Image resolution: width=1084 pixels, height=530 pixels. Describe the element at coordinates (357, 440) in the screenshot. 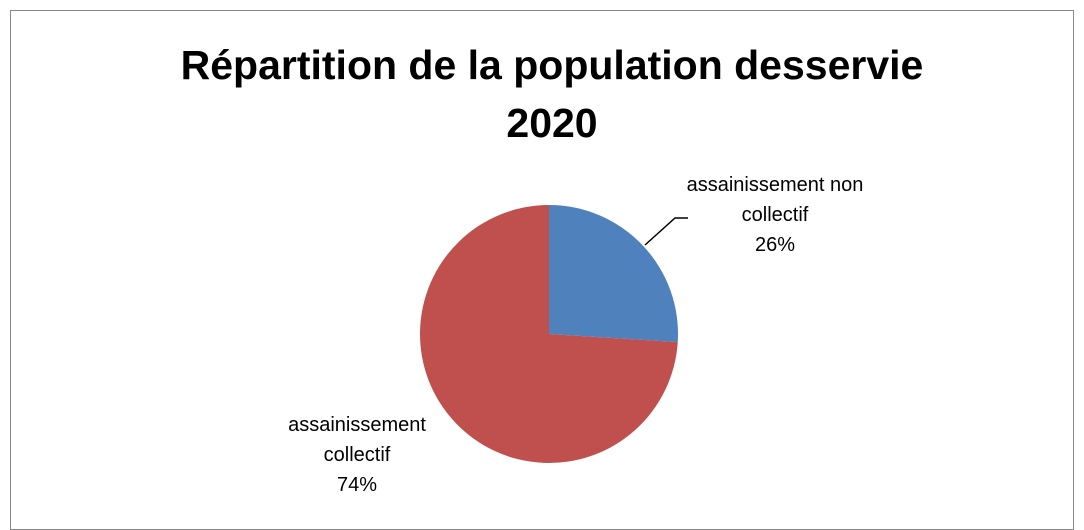

I see `category-label: assainissement collectif` at that location.